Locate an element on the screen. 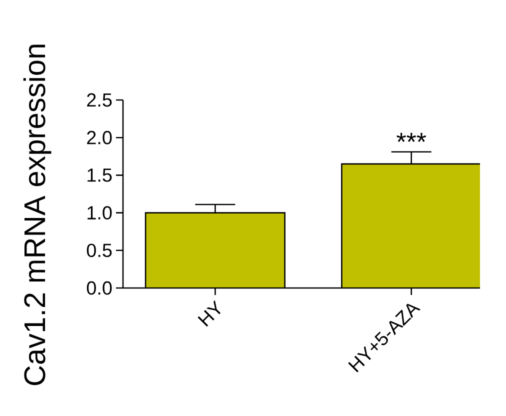 The height and width of the screenshot is (416, 506). y-tick-label: 0.0 is located at coordinates (99, 288).